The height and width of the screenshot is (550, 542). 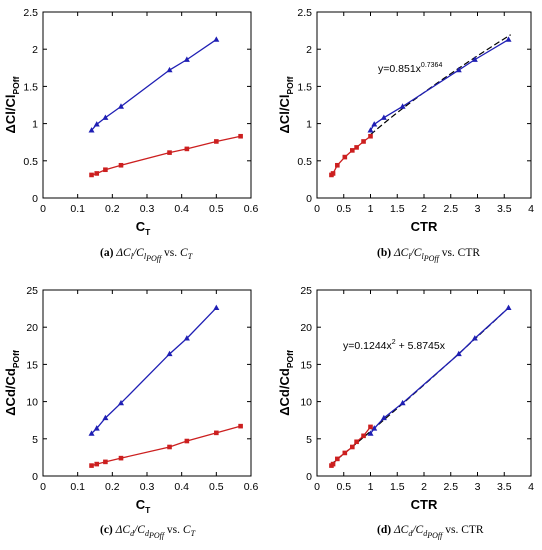 I want to click on fit-equation-exponent: 0.7364, so click(x=432, y=65).